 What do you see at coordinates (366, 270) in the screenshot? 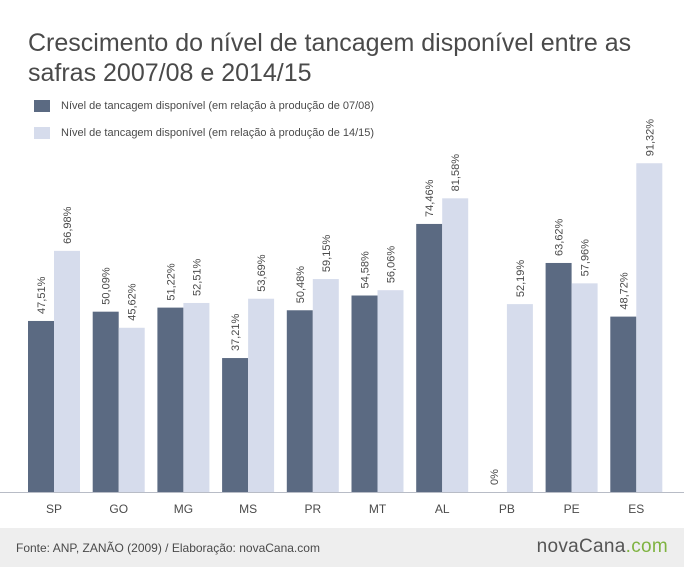
I see `value-label-mt-series-0: 54,58%` at bounding box center [366, 270].